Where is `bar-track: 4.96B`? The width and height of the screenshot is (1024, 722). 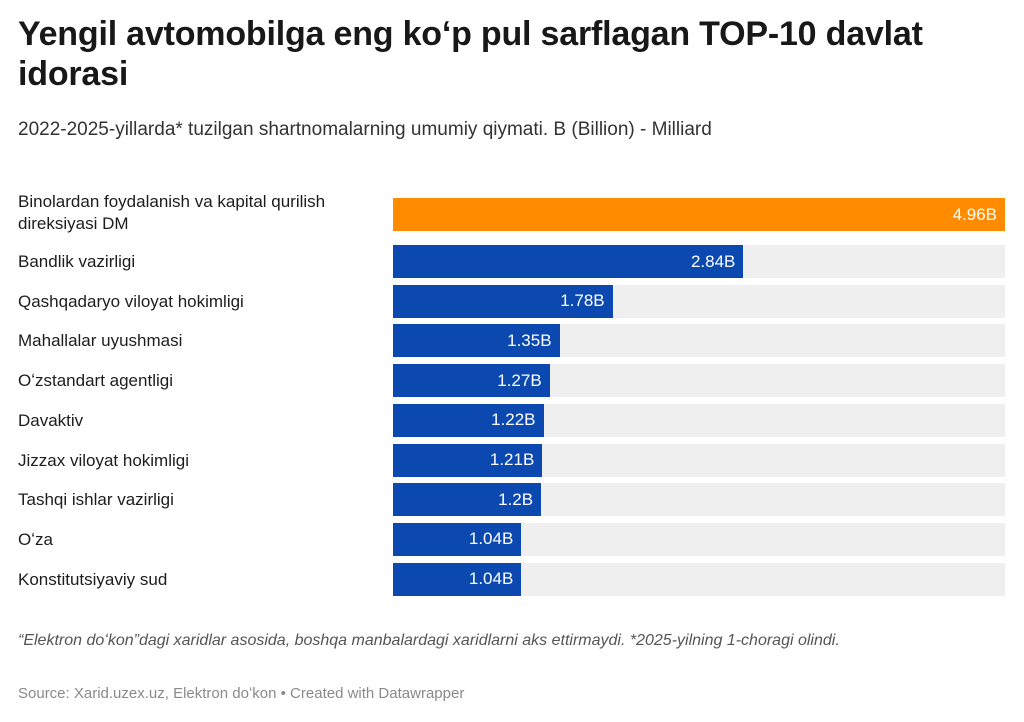
bar-track: 4.96B is located at coordinates (699, 214).